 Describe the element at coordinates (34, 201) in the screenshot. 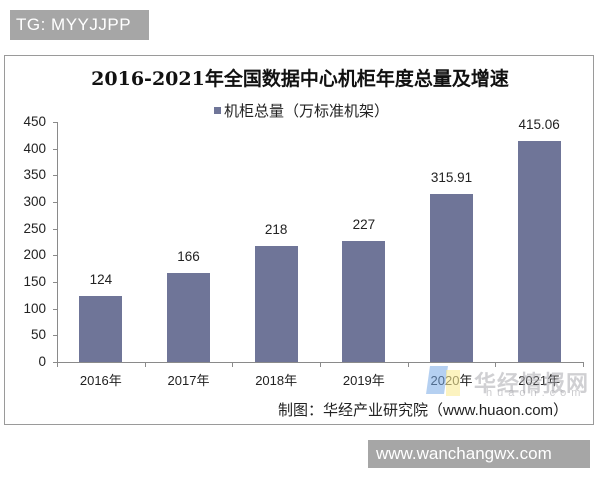

I see `y-tick-label: 300` at that location.